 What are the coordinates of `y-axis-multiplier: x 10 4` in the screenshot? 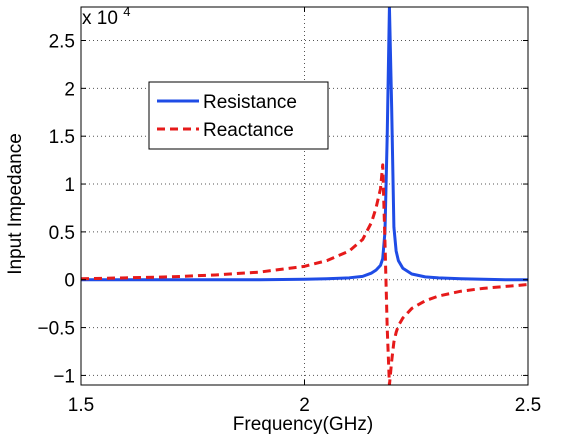 It's located at (106, 16).